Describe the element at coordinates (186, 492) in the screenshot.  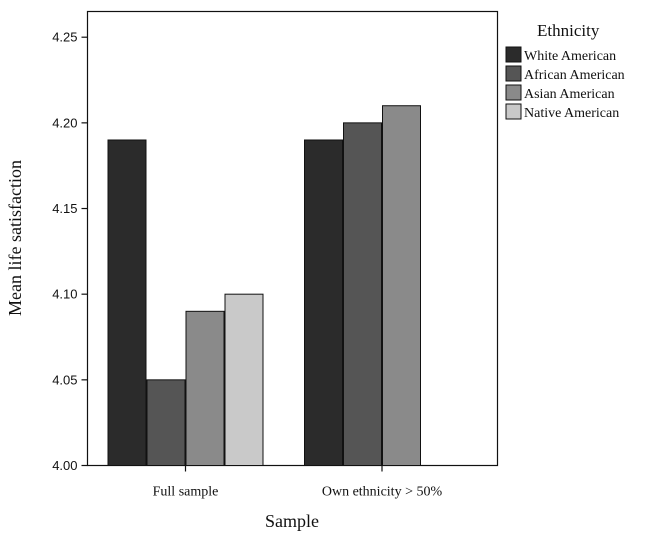
I see `x-tick-label: Full sample` at that location.